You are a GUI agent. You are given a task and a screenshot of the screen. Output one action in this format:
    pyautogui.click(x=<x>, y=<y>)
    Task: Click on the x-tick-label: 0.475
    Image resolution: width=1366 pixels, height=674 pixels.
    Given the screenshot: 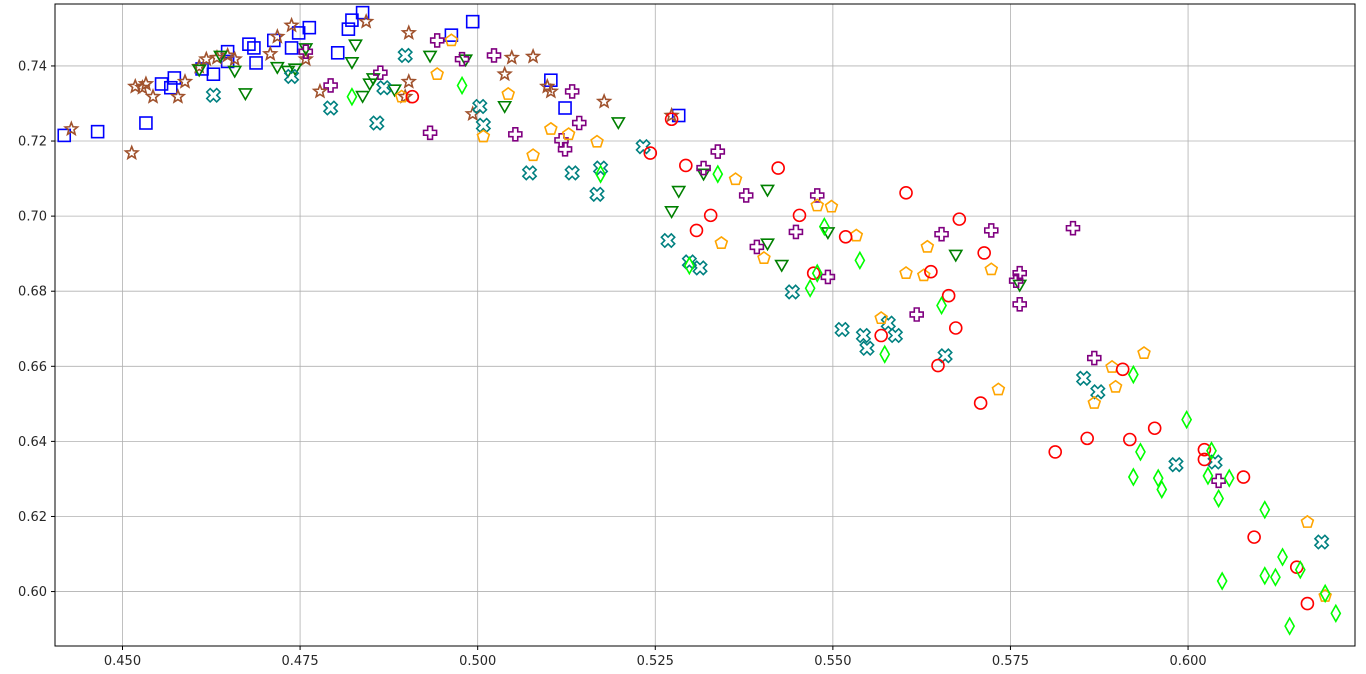 What is the action you would take?
    pyautogui.click(x=299, y=661)
    